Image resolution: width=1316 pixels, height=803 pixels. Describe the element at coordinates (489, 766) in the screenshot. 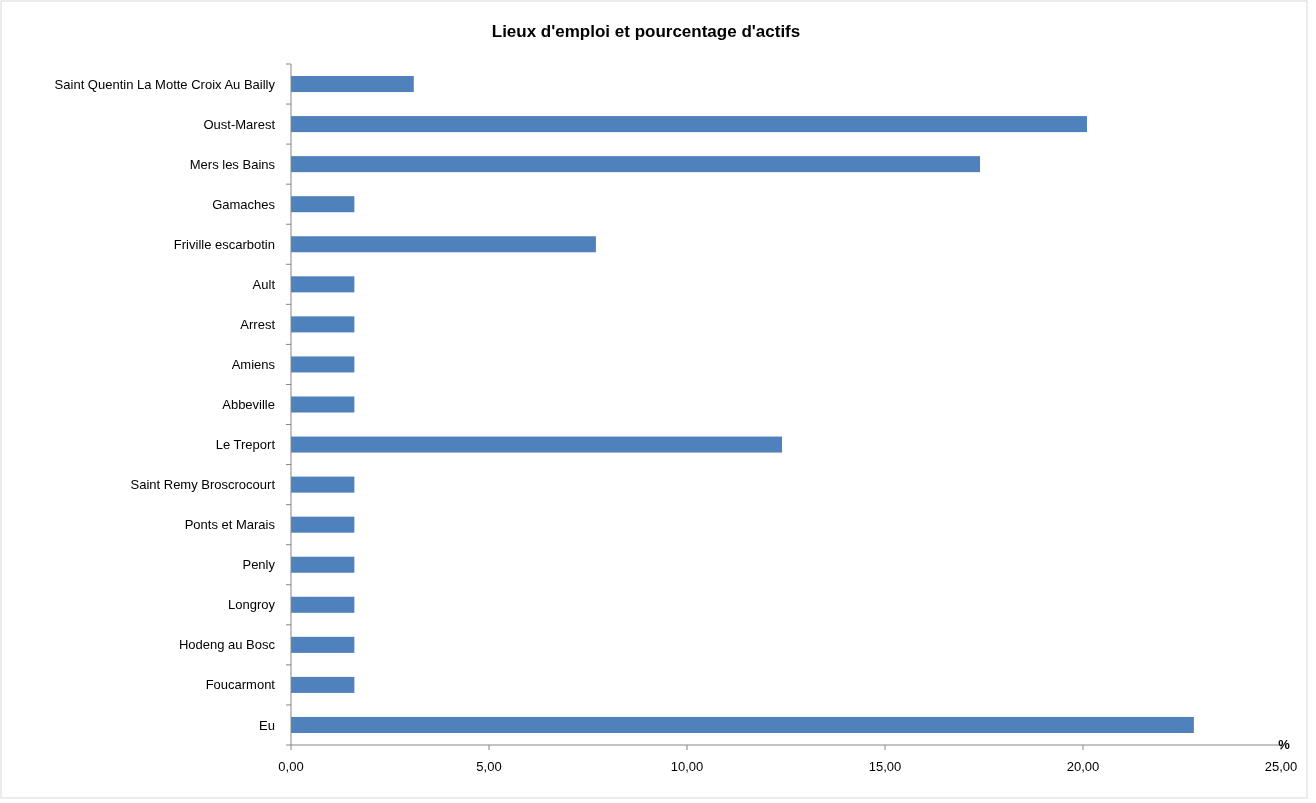

I see `x-tick-label: 5,00` at that location.